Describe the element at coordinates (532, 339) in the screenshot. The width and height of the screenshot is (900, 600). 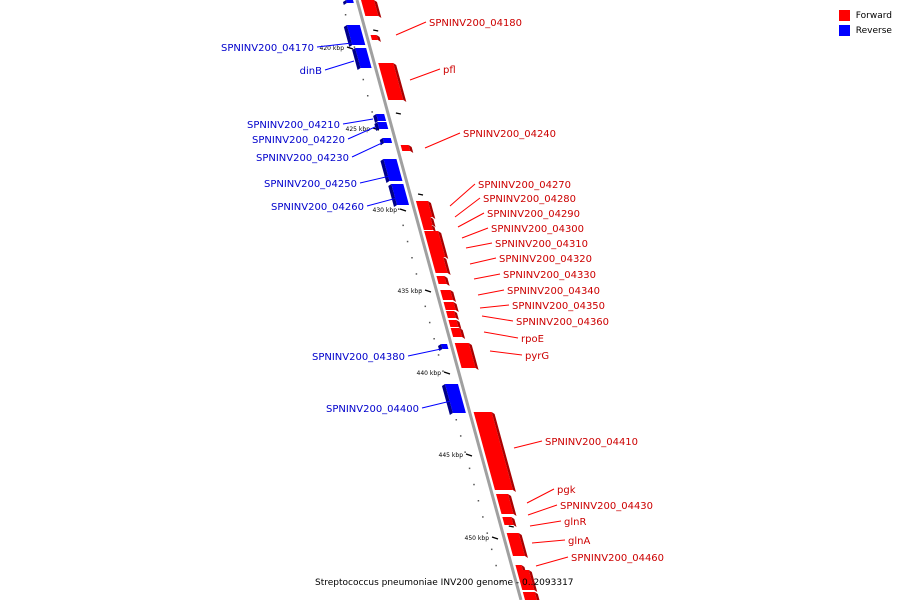
I see `gene-label-forward: rpoE` at that location.